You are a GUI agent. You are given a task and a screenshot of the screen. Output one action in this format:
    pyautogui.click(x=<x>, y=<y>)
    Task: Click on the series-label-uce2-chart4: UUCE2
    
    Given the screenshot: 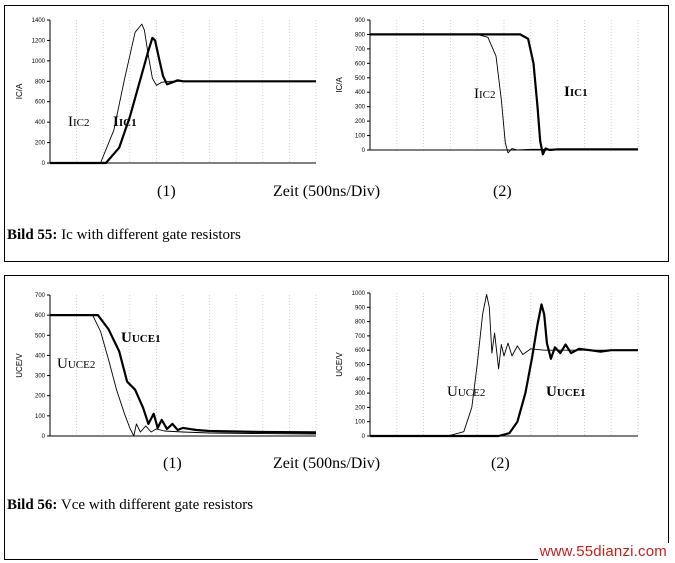 What is the action you would take?
    pyautogui.click(x=466, y=392)
    